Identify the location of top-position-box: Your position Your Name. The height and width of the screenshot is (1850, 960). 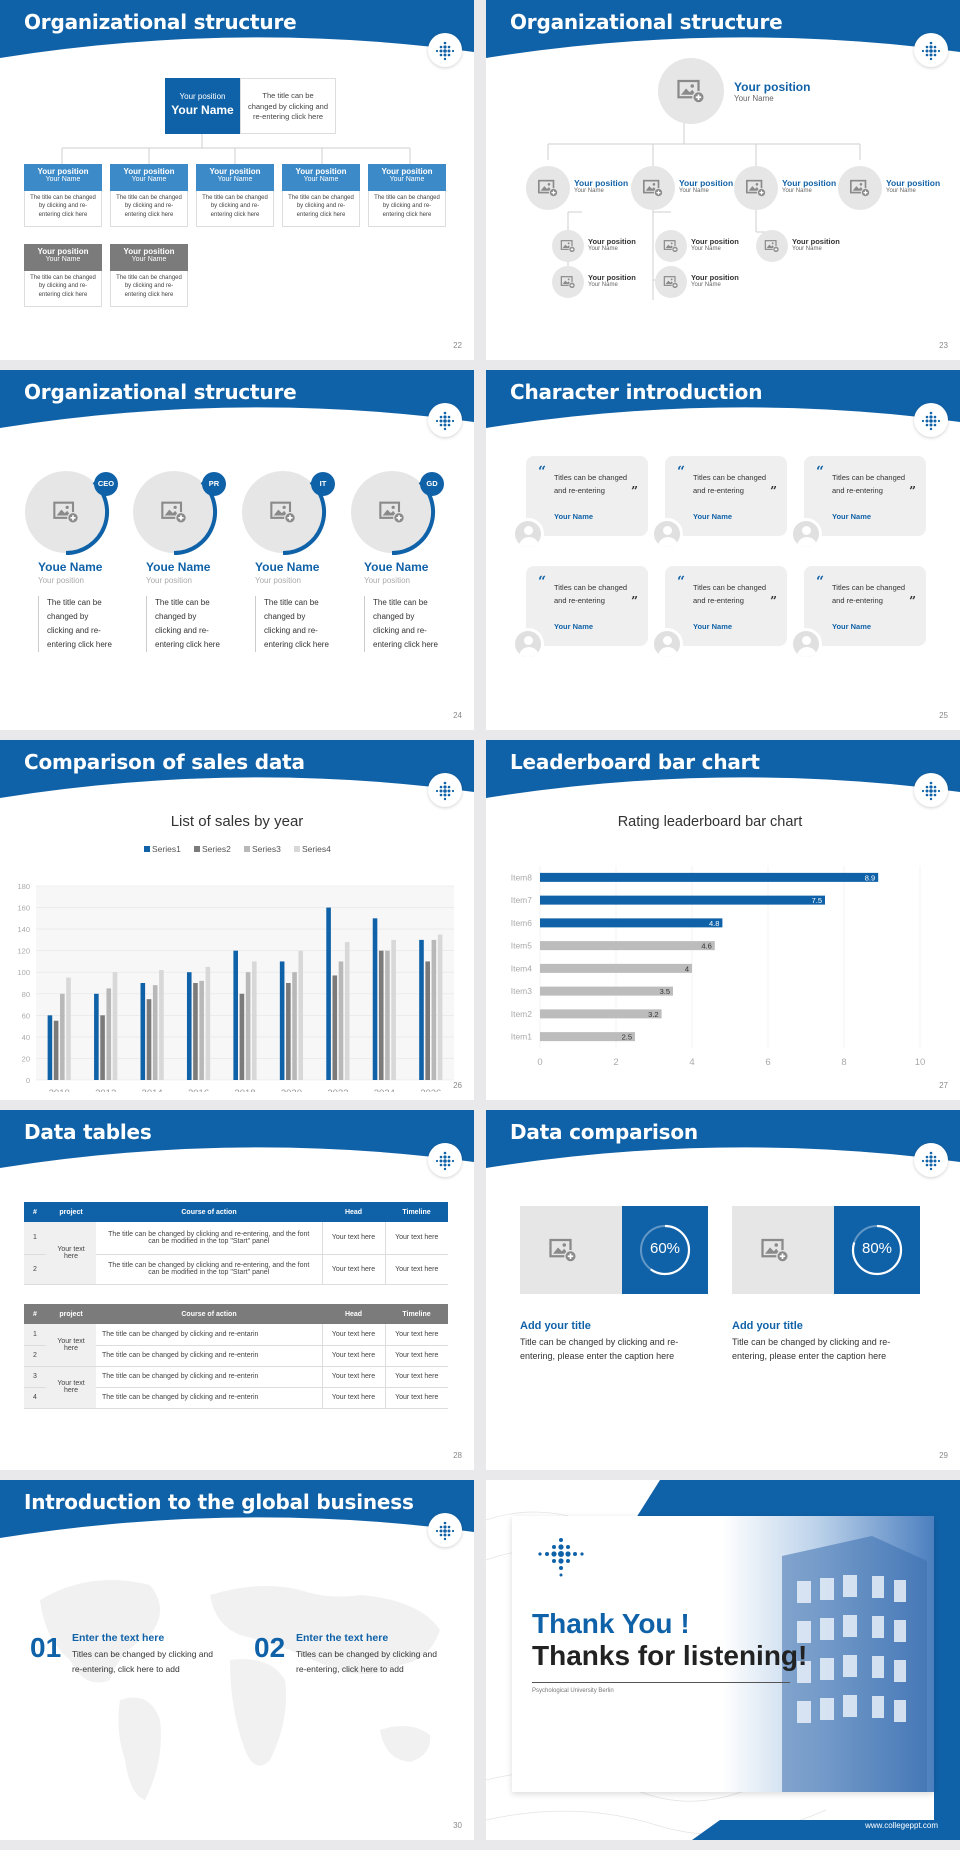
(202, 106).